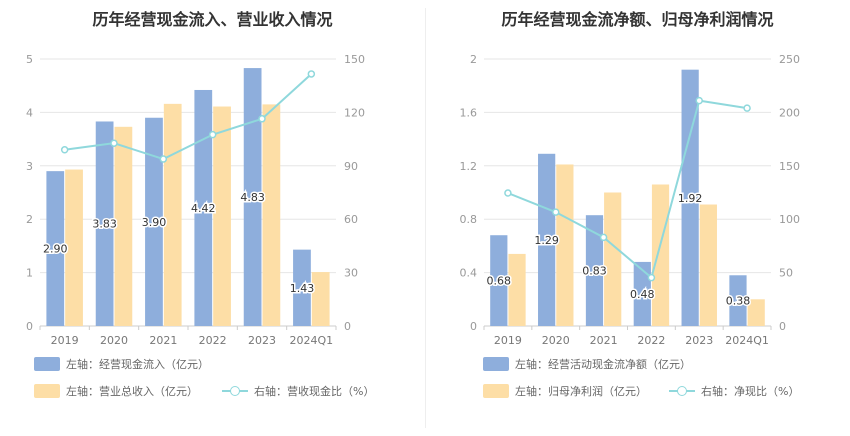  I want to click on legend-label: 左轴：经营现金流入（亿元）, so click(137, 364).